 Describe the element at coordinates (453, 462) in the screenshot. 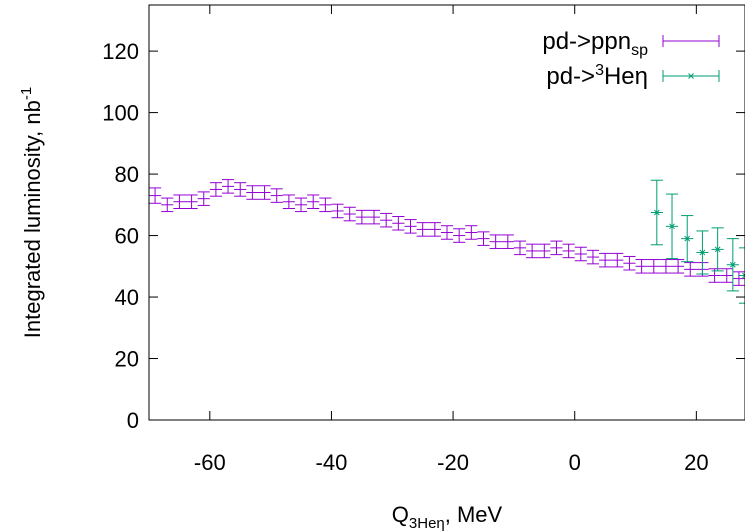

I see `x-tick-label: -20` at that location.